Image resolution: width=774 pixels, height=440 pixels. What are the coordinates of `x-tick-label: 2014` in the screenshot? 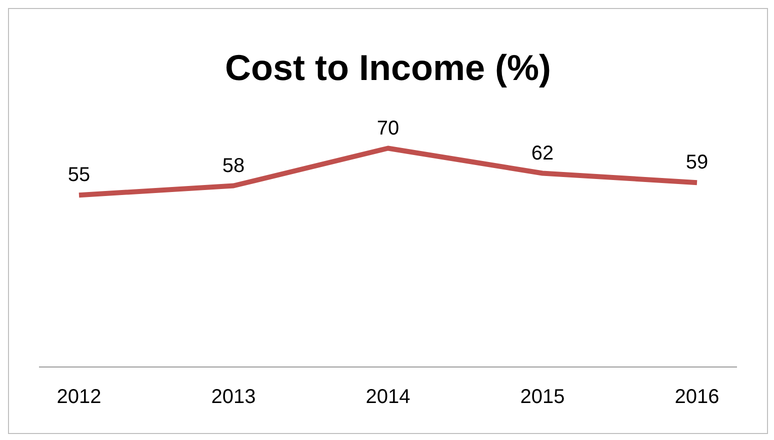 It's located at (388, 397).